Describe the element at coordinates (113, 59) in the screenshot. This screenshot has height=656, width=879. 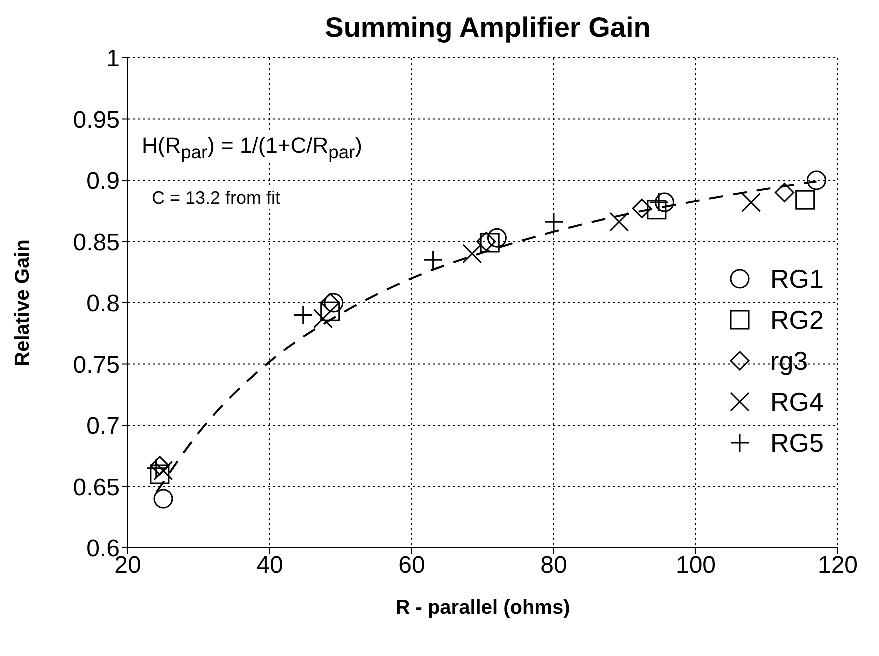
I see `y-tick-label: 1` at that location.